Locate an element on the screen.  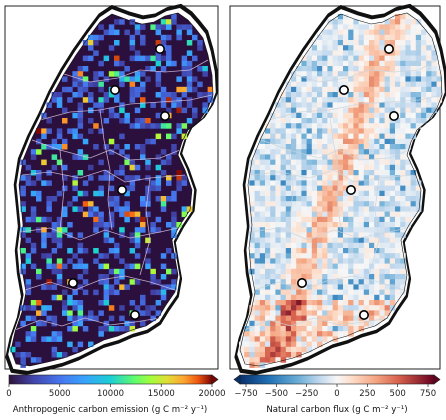
colorbar-extend-min-arrow is located at coordinates (237, 379).